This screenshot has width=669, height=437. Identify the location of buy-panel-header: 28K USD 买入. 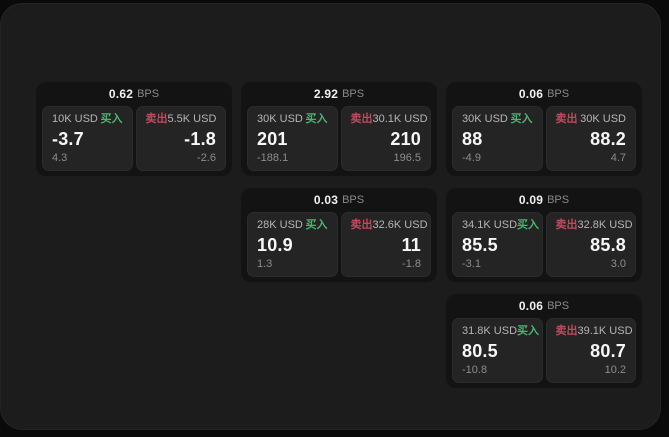
(292, 225).